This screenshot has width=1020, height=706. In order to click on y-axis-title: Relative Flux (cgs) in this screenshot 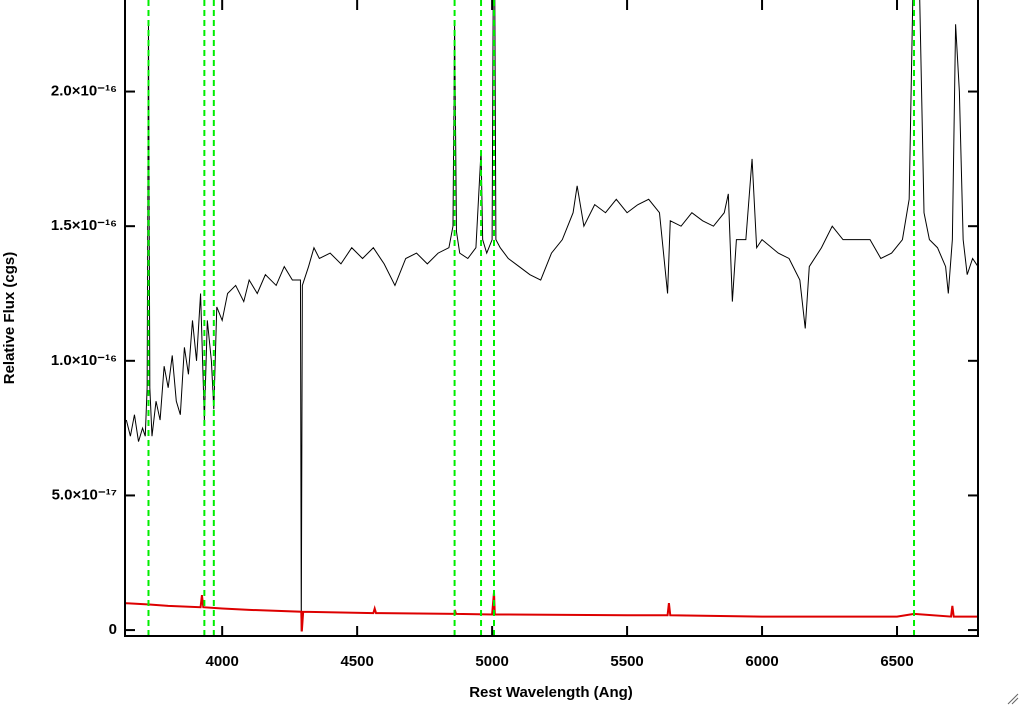, I will do `click(9, 318)`.